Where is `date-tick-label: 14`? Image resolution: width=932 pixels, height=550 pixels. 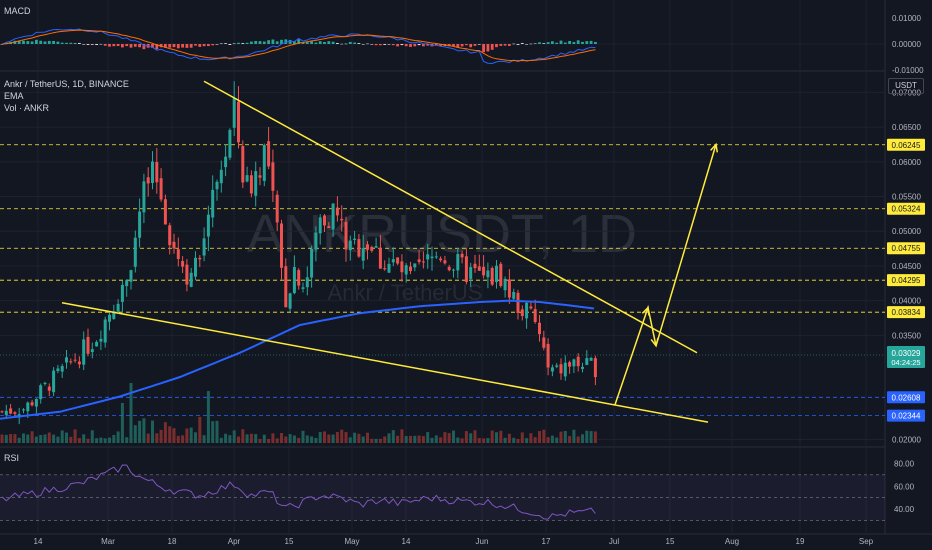
date-tick-label: 14 is located at coordinates (406, 541).